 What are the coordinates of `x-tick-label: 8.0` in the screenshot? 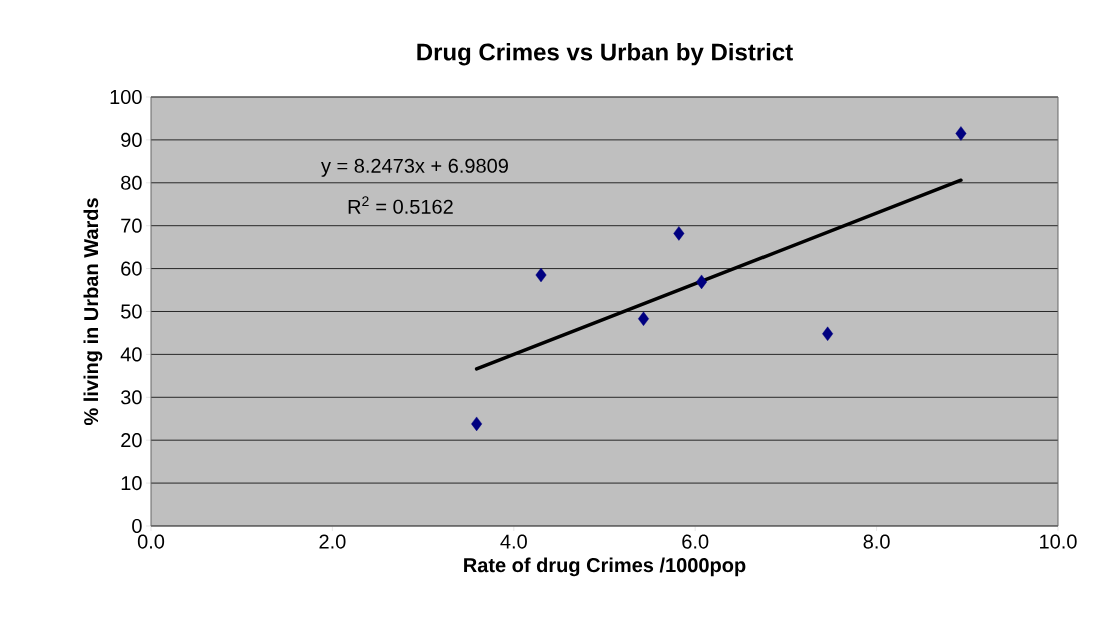 It's located at (876, 541).